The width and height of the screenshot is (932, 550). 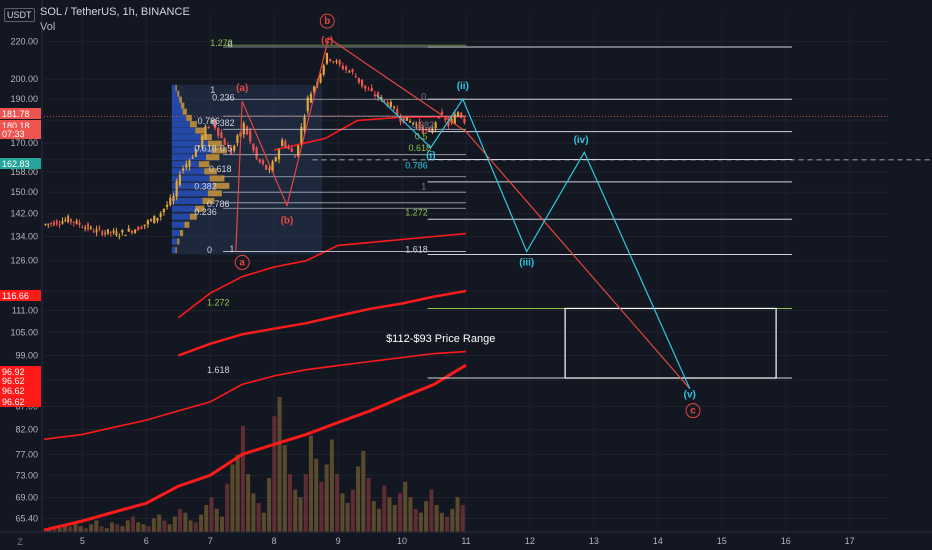 I want to click on chart-legend: SOL / TetherUS, 1h, BINANCE Vol, so click(x=118, y=19).